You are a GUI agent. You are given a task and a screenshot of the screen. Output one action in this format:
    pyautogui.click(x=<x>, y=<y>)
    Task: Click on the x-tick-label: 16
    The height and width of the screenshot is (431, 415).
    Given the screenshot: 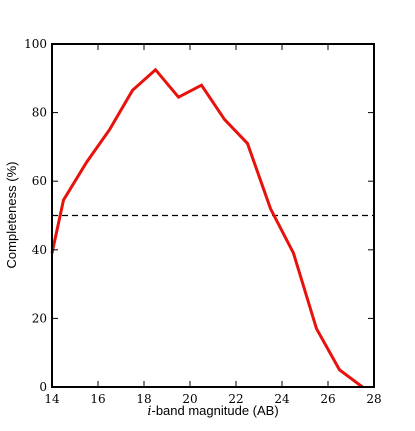 What is the action you would take?
    pyautogui.click(x=97, y=399)
    